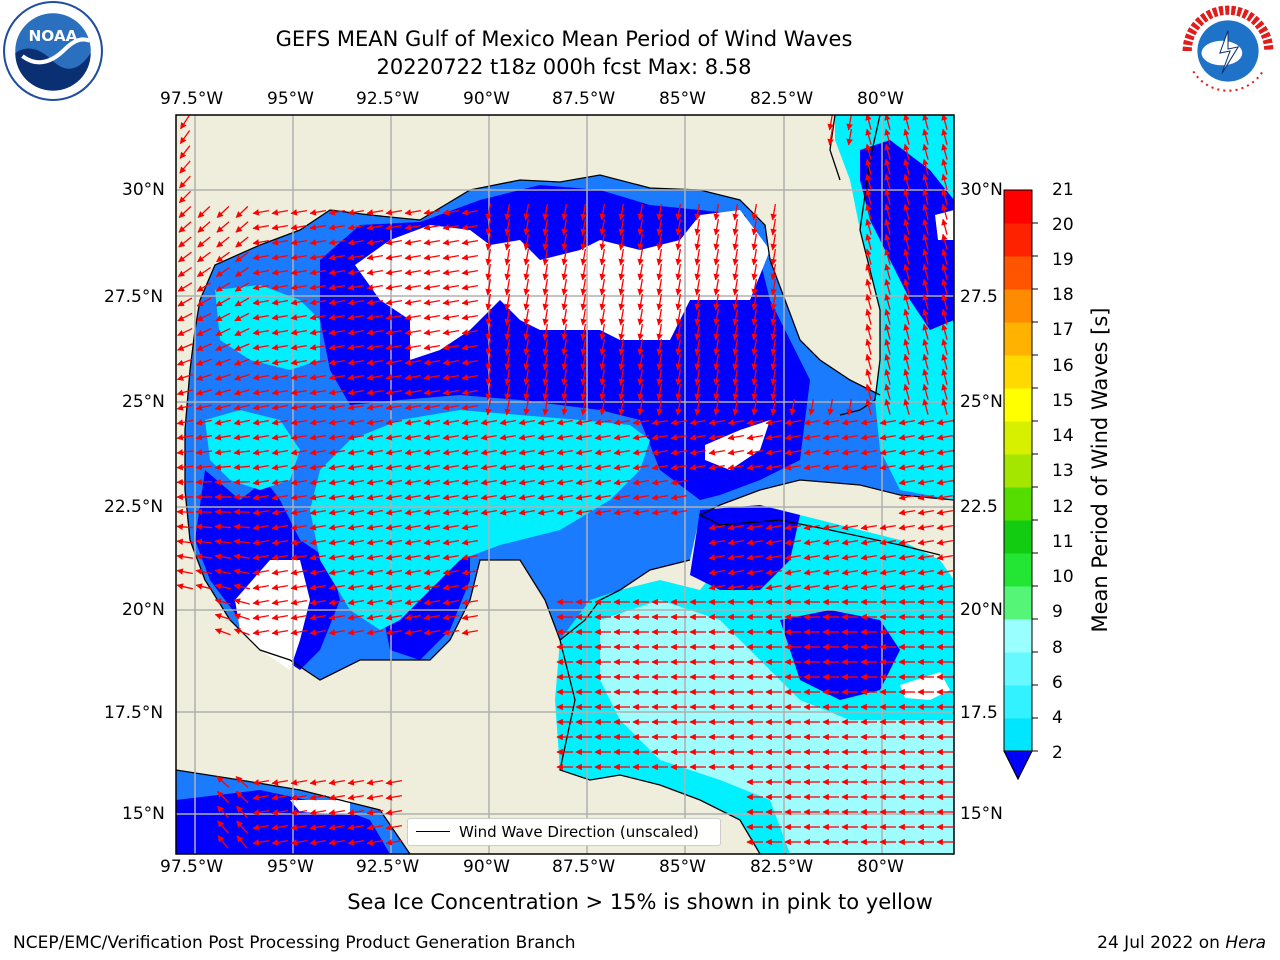  What do you see at coordinates (1181, 943) in the screenshot?
I see `date-stamp: 24 Jul 2022 on Hera` at bounding box center [1181, 943].